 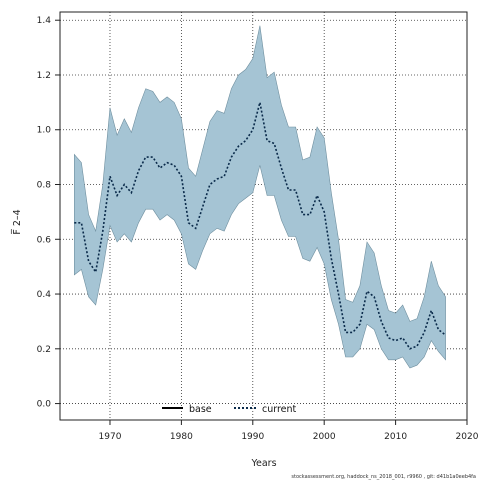 What do you see at coordinates (44, 405) in the screenshot?
I see `y-tick-label: 0.0` at bounding box center [44, 405].